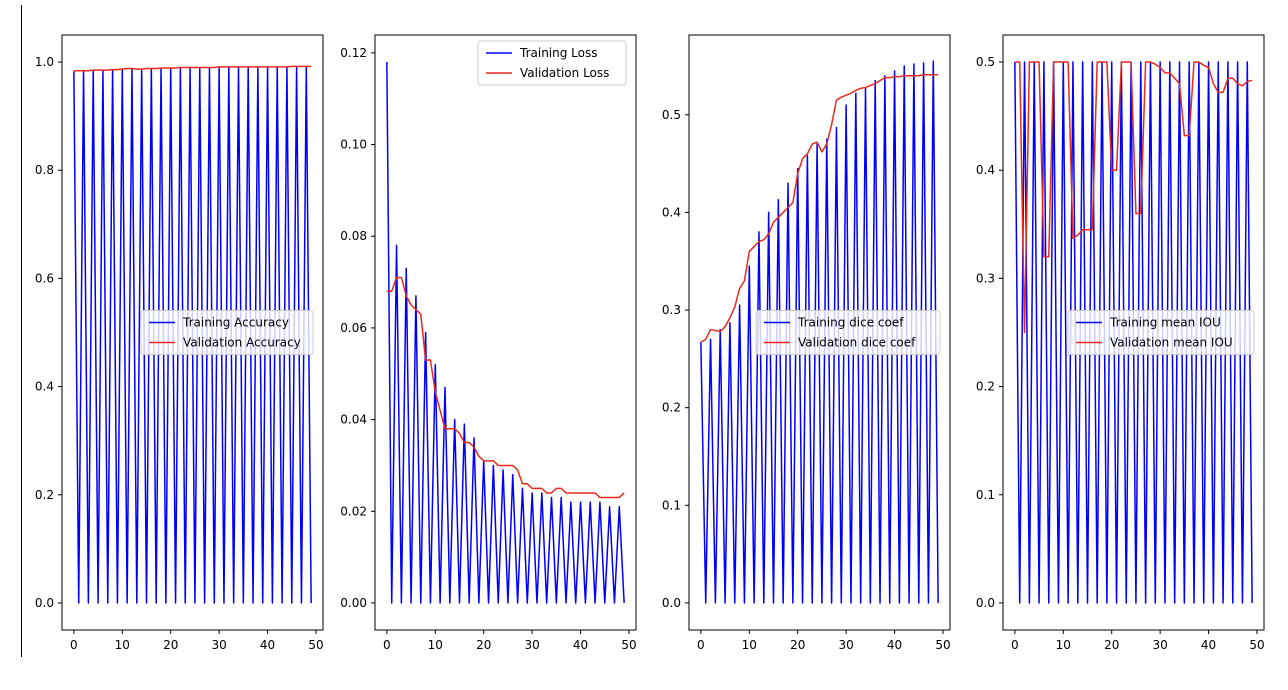  I want to click on legend-label-validation: Validation Accuracy, so click(242, 343).